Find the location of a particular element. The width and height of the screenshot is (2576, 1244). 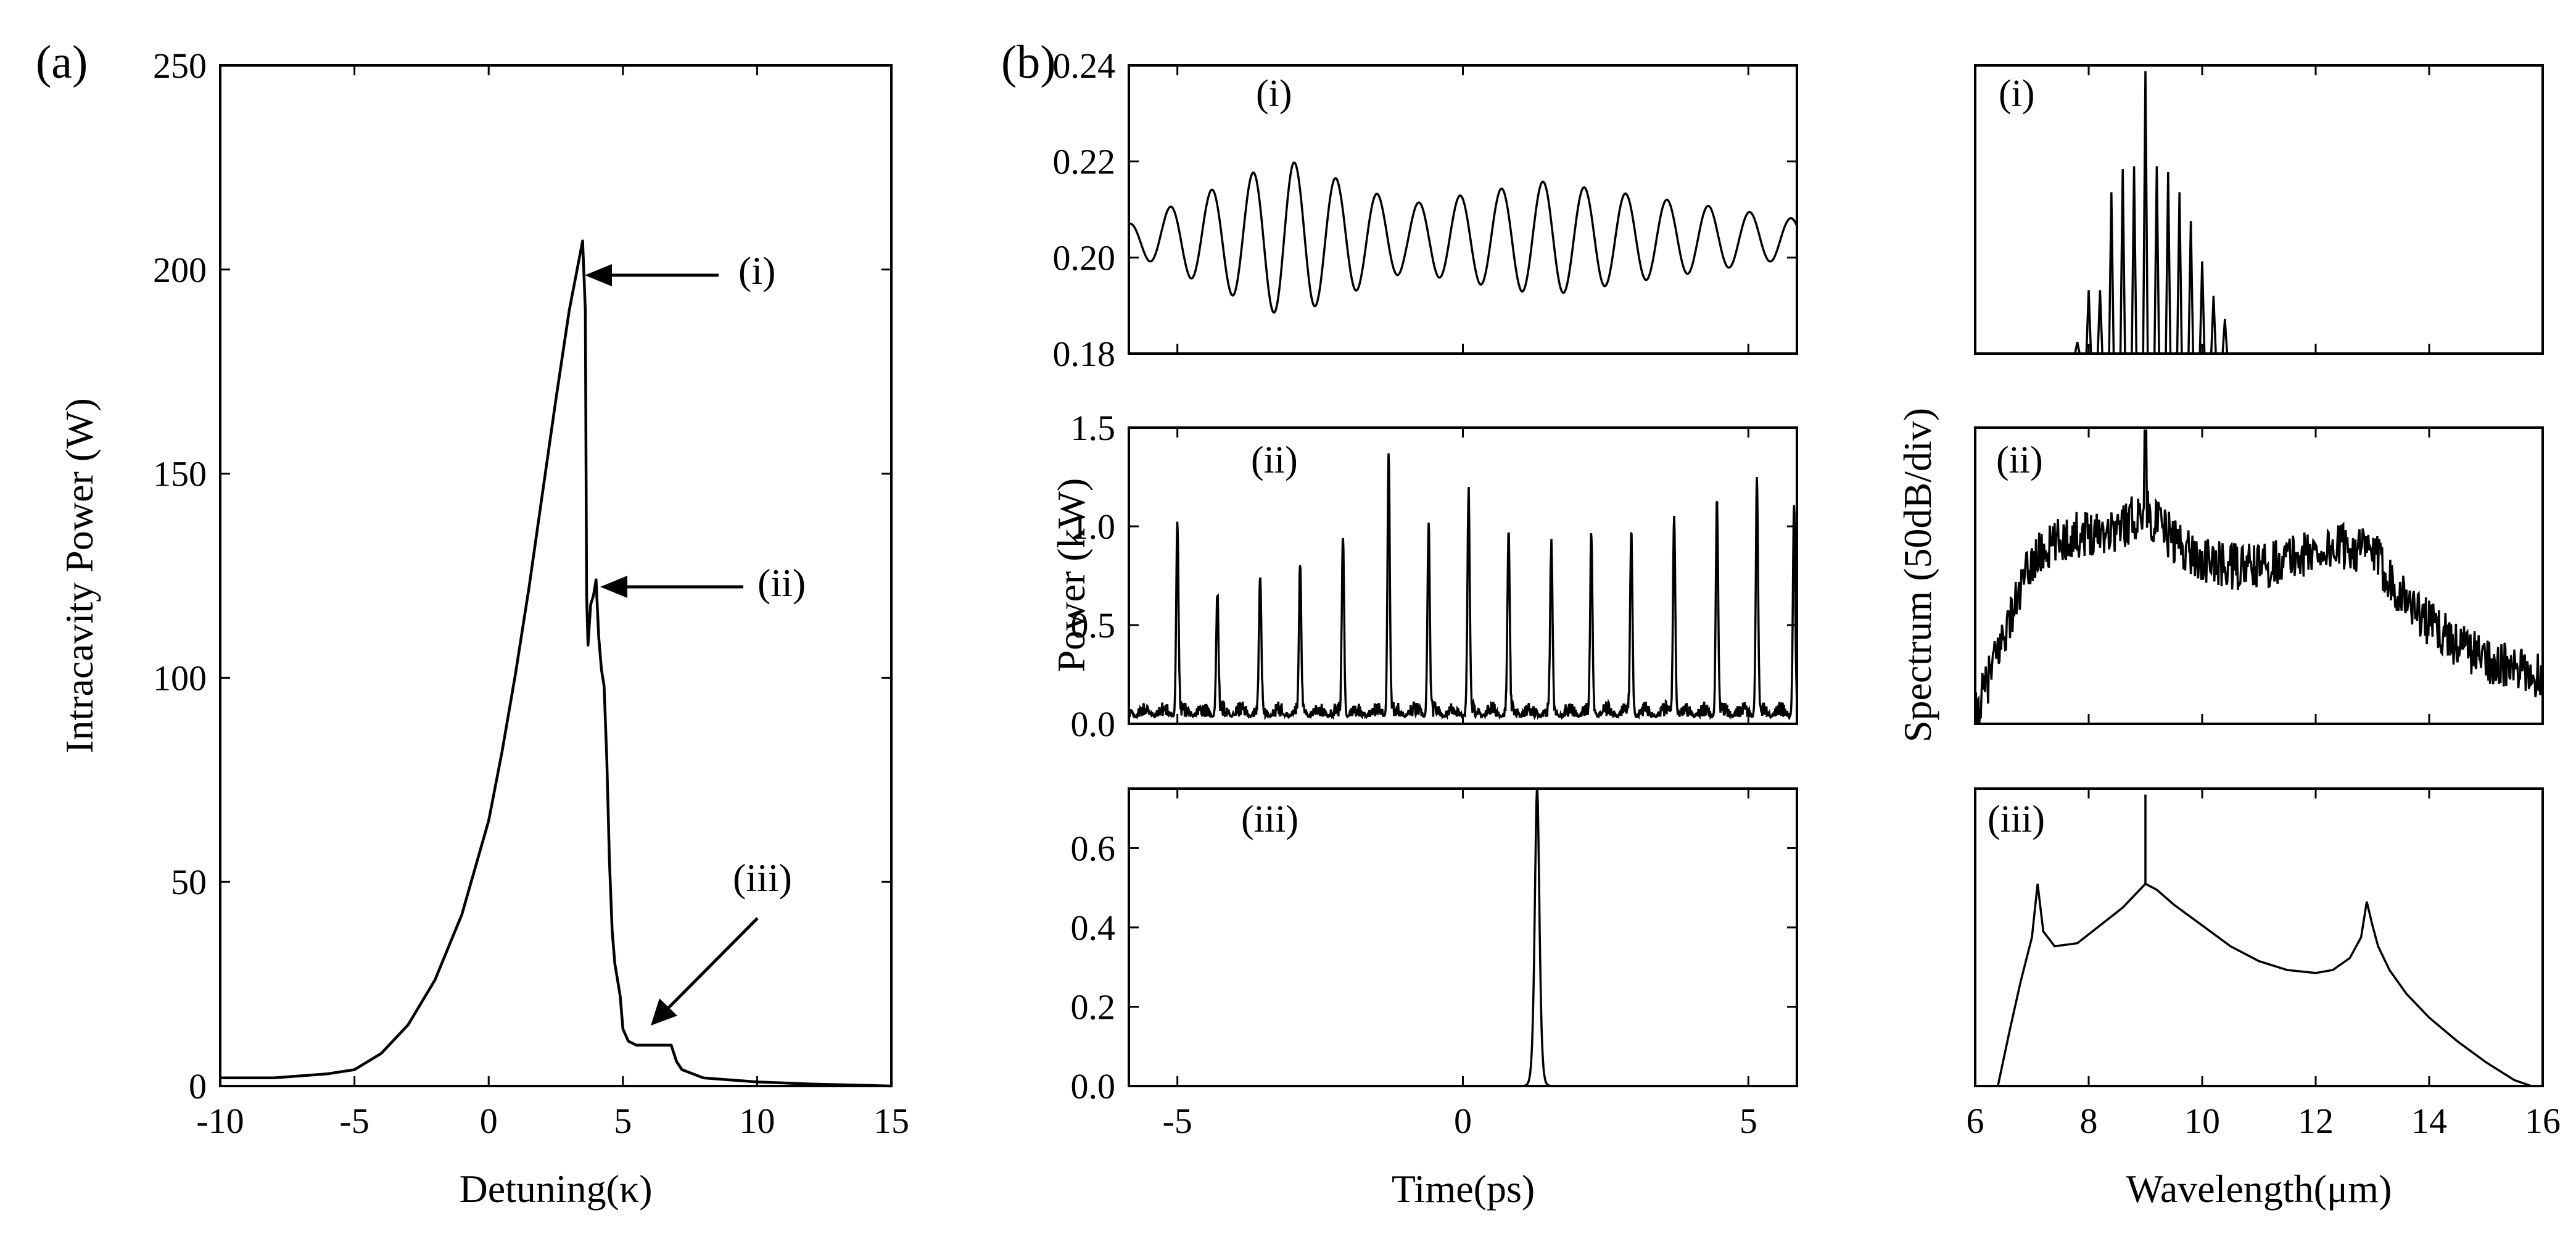

annotation-iii: (iii) is located at coordinates (763, 878).